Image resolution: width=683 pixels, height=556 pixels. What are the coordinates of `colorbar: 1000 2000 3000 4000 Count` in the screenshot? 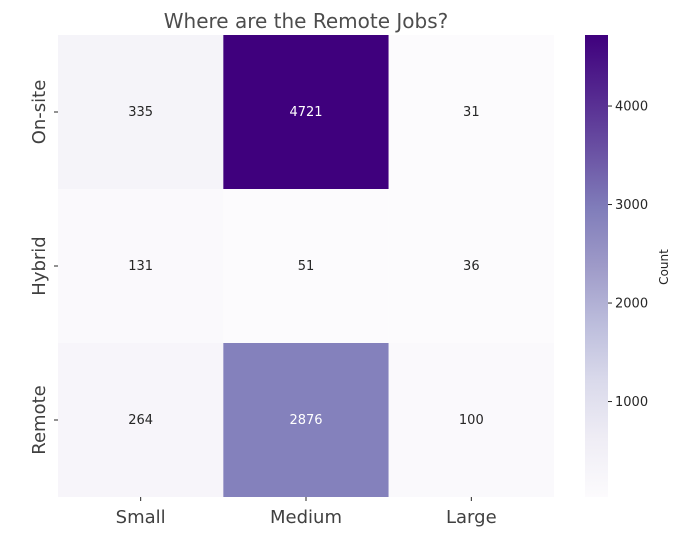 It's located at (628, 266).